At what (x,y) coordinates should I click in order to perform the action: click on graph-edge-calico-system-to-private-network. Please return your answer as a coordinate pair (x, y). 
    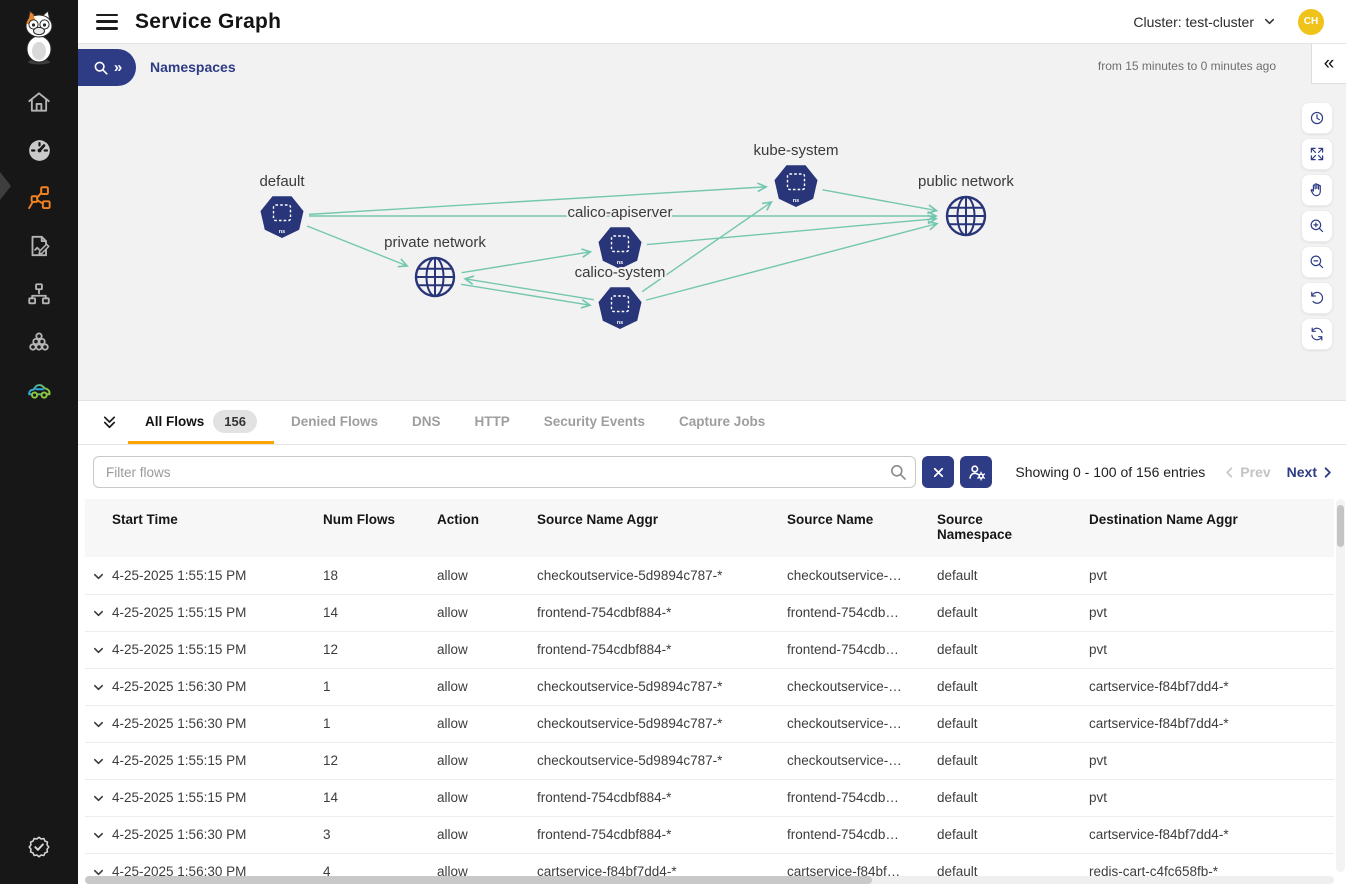
    Looking at the image, I should click on (529, 290).